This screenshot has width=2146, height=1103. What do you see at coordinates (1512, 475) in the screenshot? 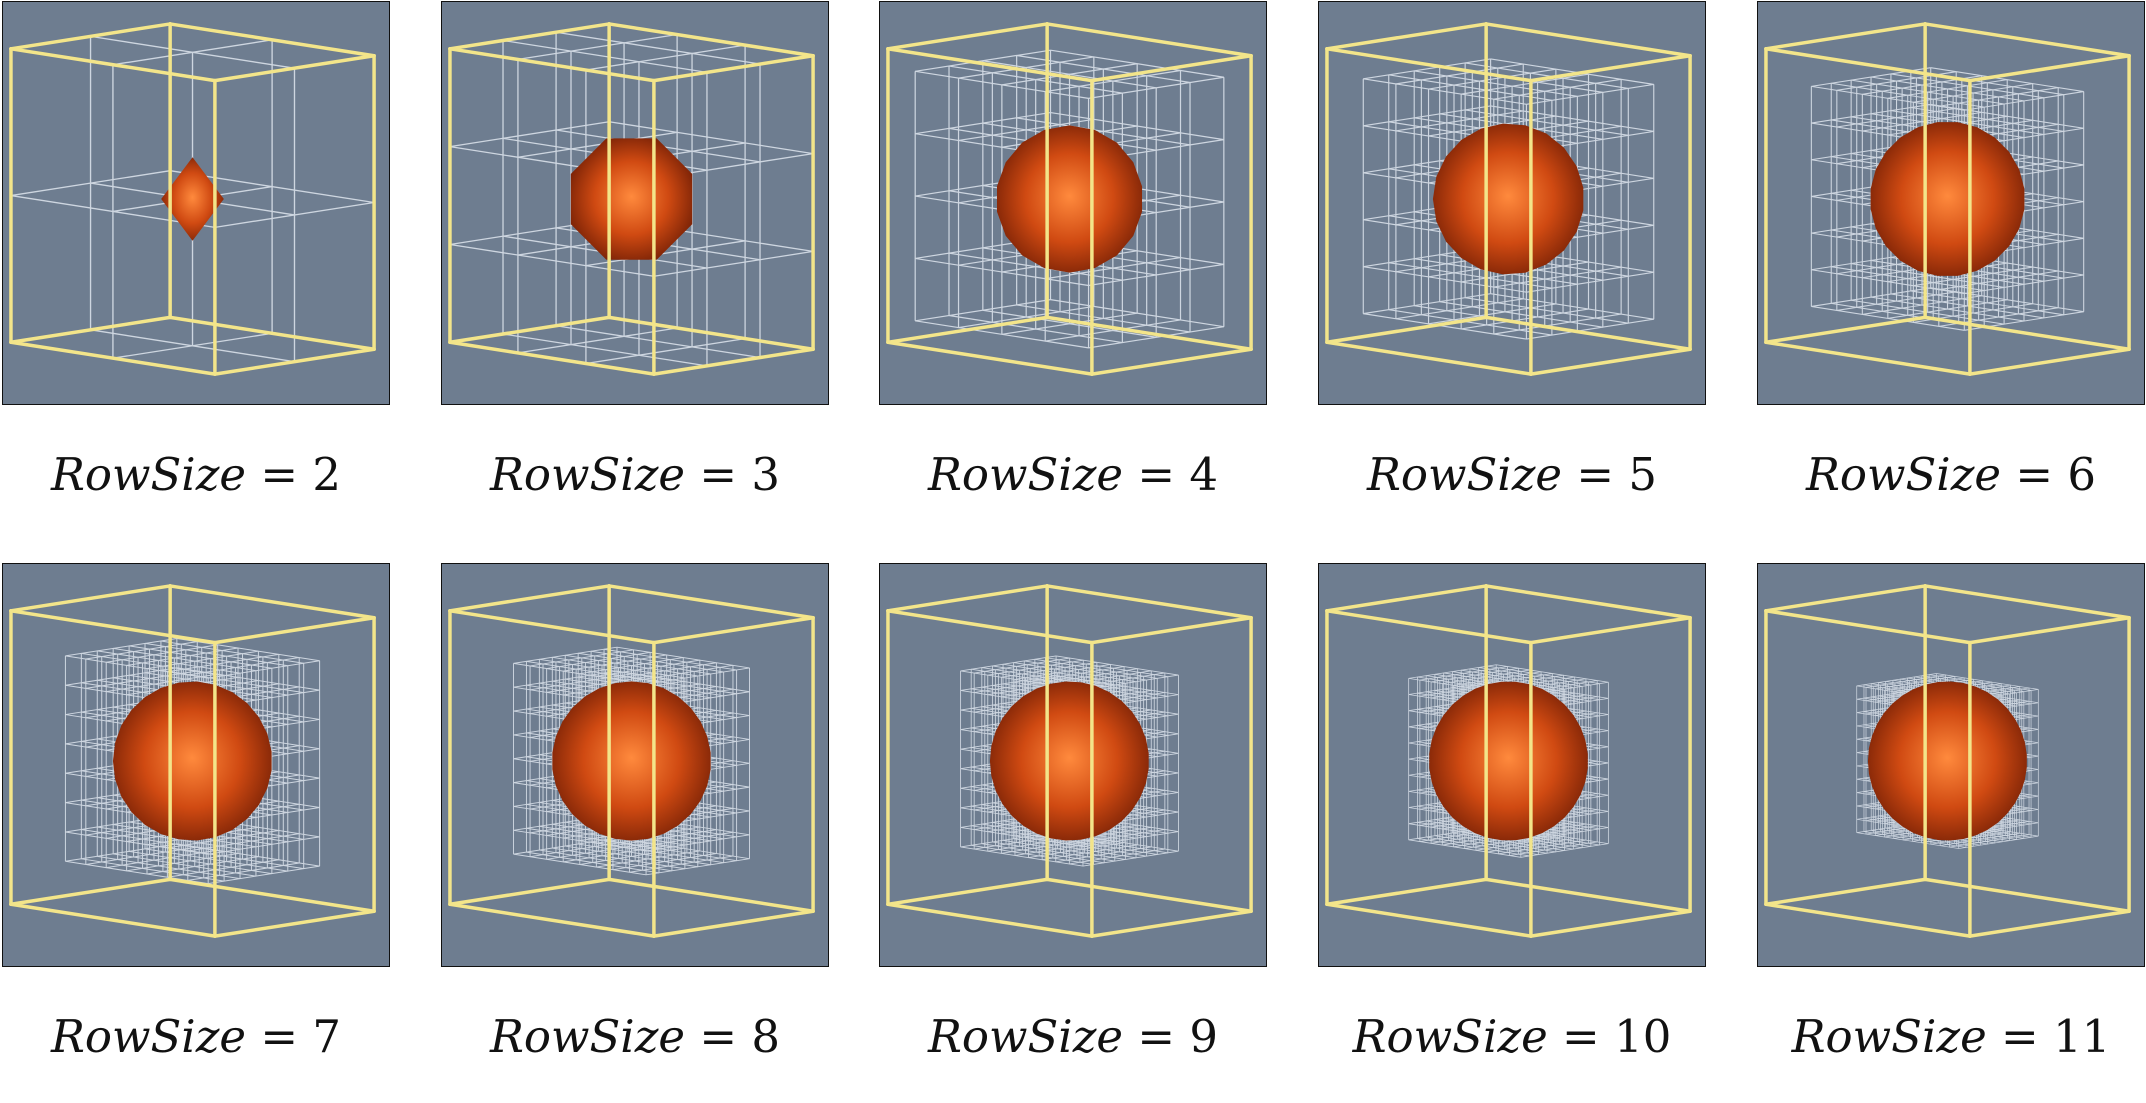
I see `panel-caption: RowSize = 5` at bounding box center [1512, 475].